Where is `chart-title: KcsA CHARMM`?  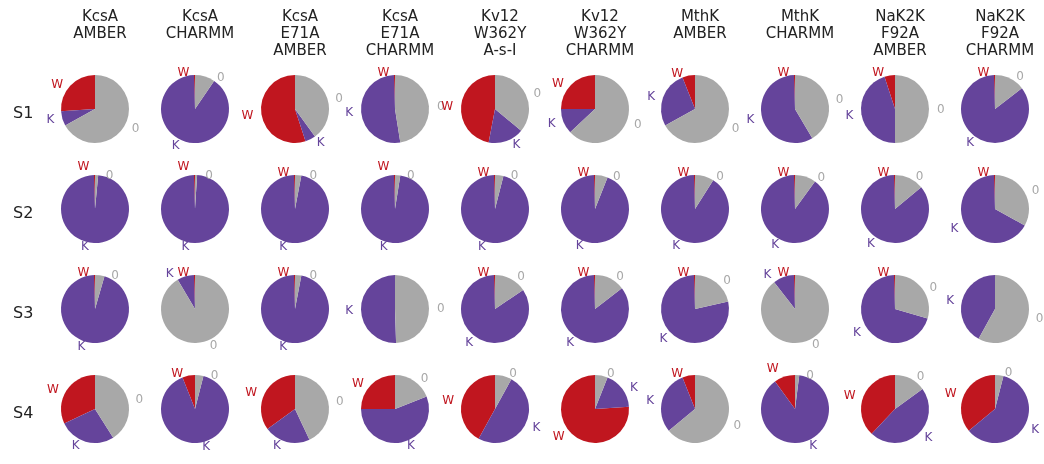 chart-title: KcsA CHARMM is located at coordinates (200, 24).